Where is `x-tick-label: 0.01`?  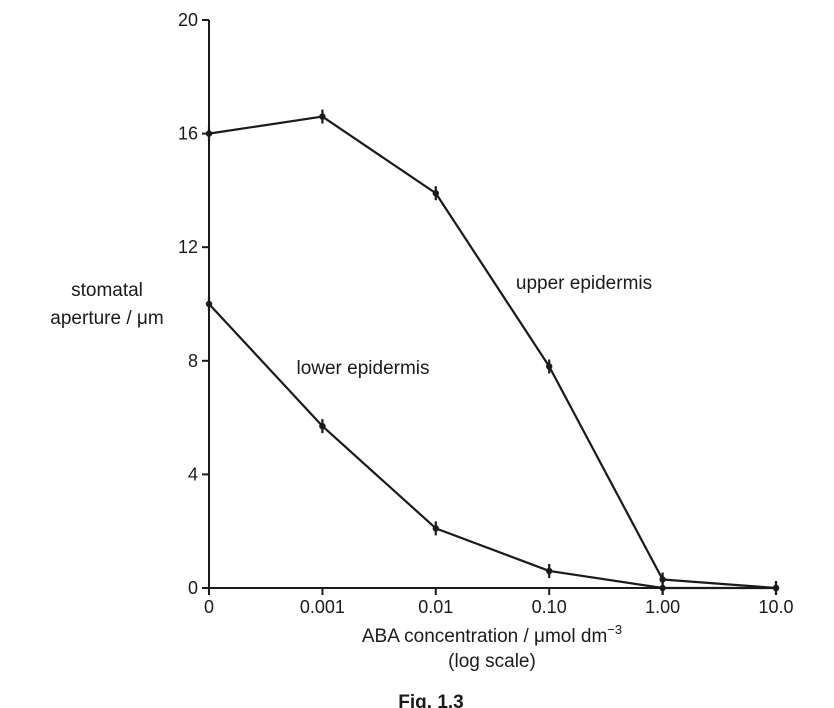
x-tick-label: 0.01 is located at coordinates (435, 607).